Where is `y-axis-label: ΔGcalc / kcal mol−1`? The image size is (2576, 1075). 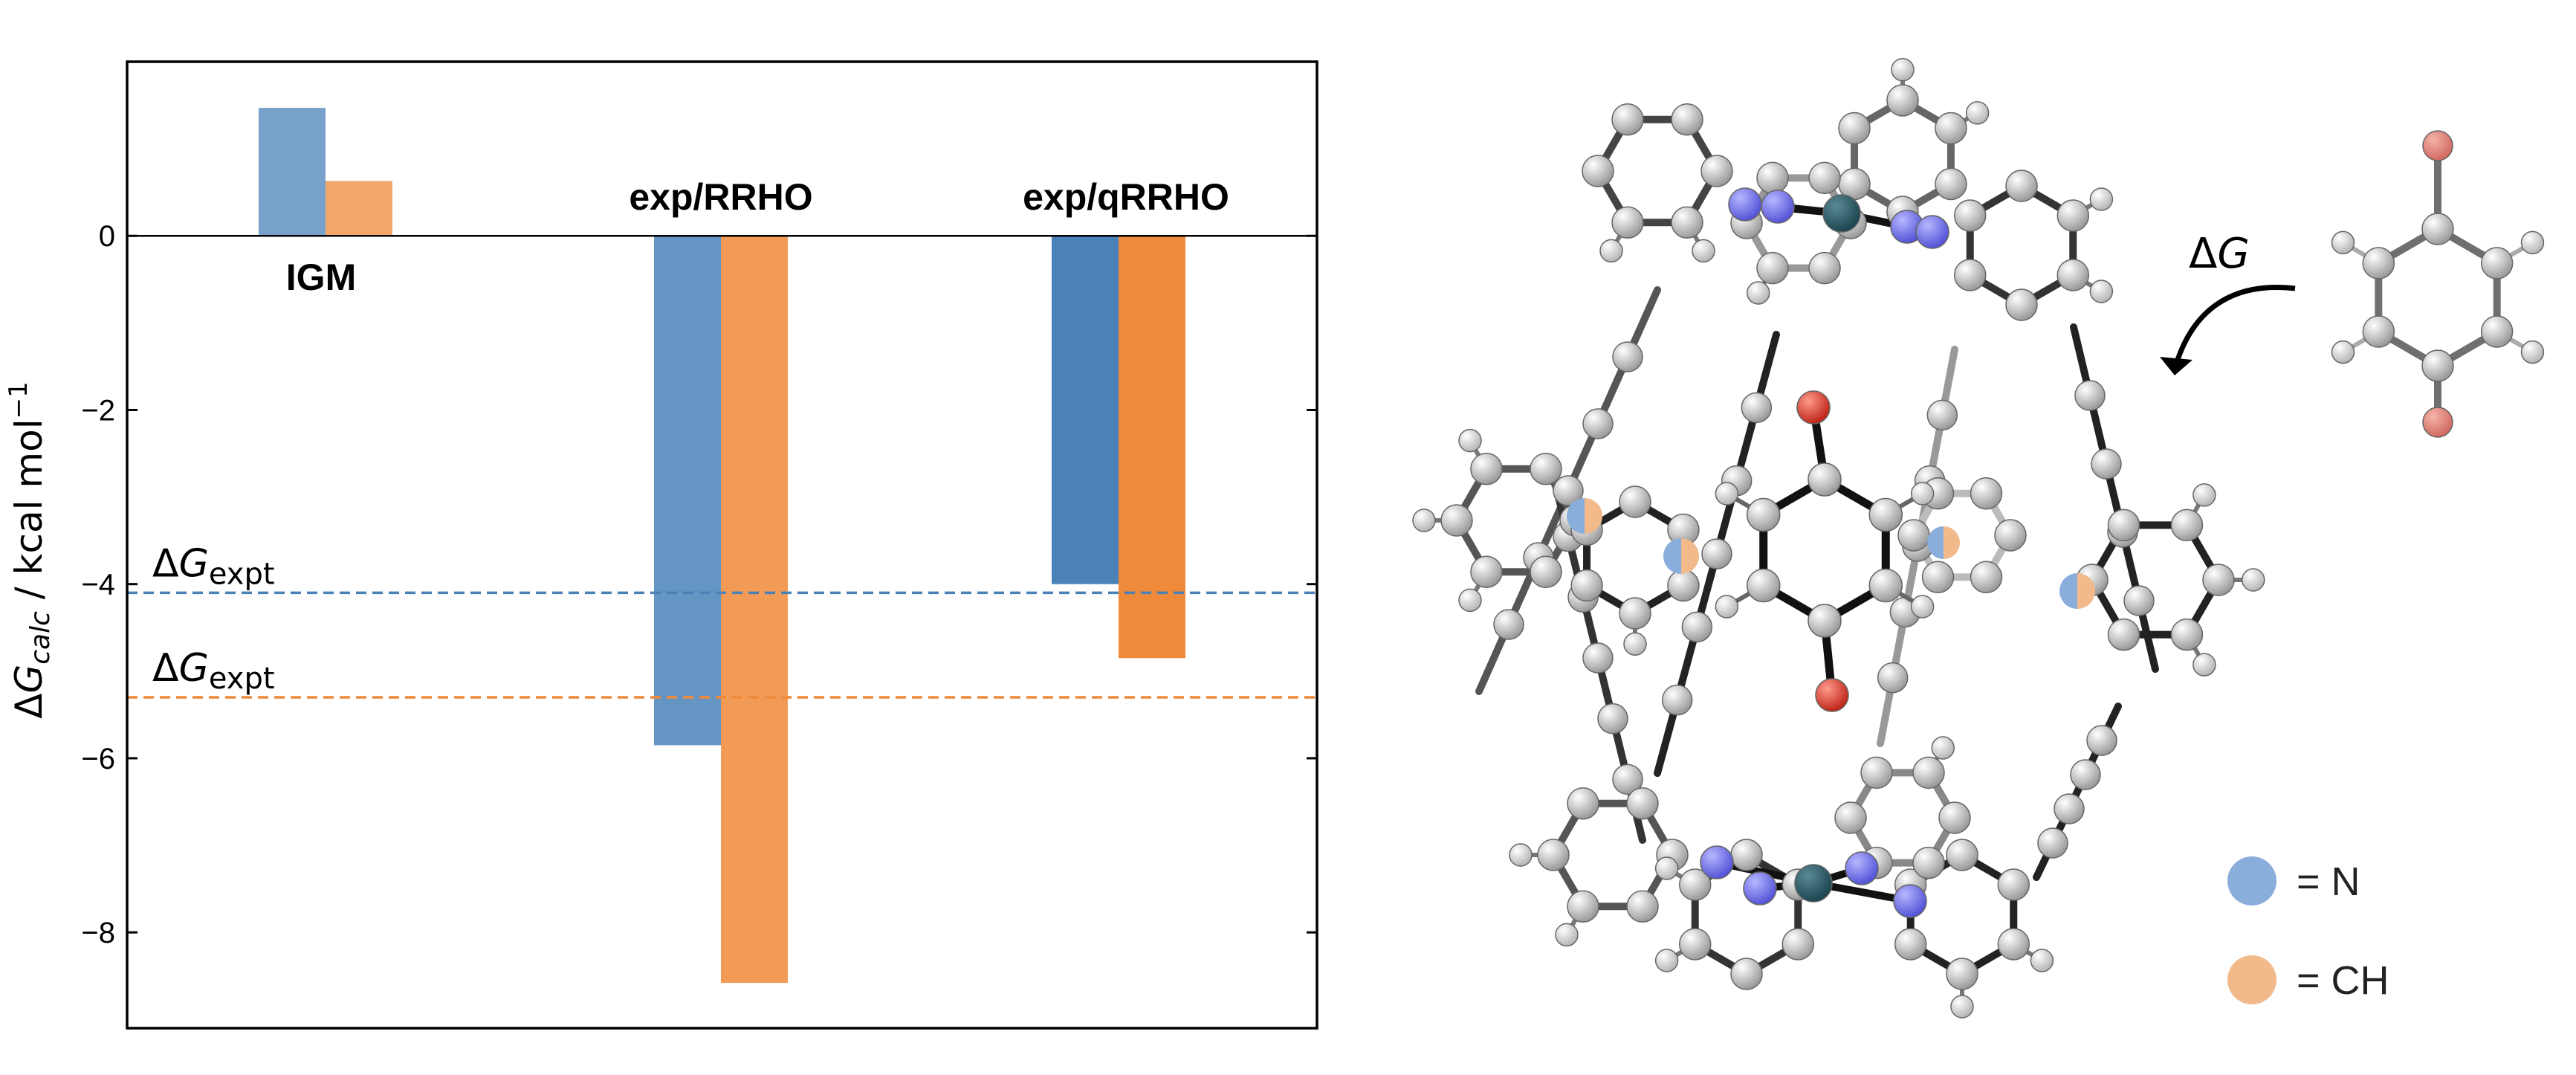
y-axis-label: ΔGcalc / kcal mol−1 is located at coordinates (30, 549).